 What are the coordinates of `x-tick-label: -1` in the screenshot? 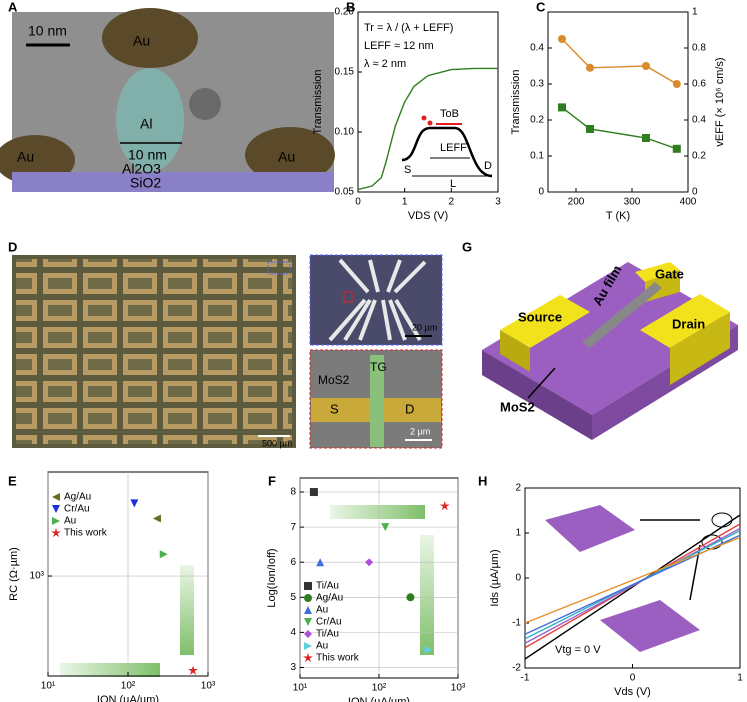 It's located at (525, 678).